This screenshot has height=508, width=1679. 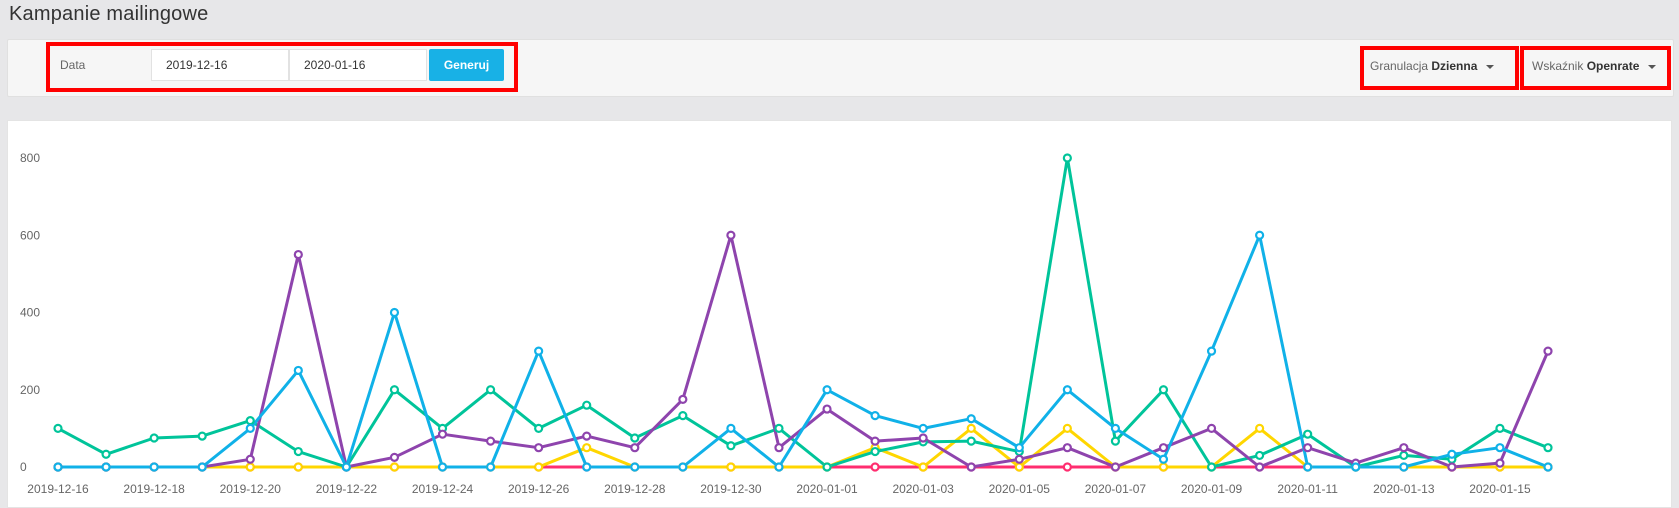 I want to click on x-tick-label: 2019-12-20, so click(x=251, y=489).